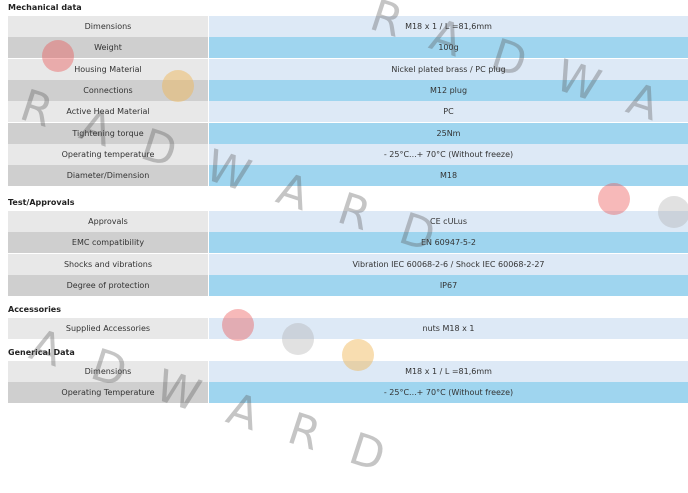  I want to click on spec-row: Approvals CE cULus, so click(348, 221).